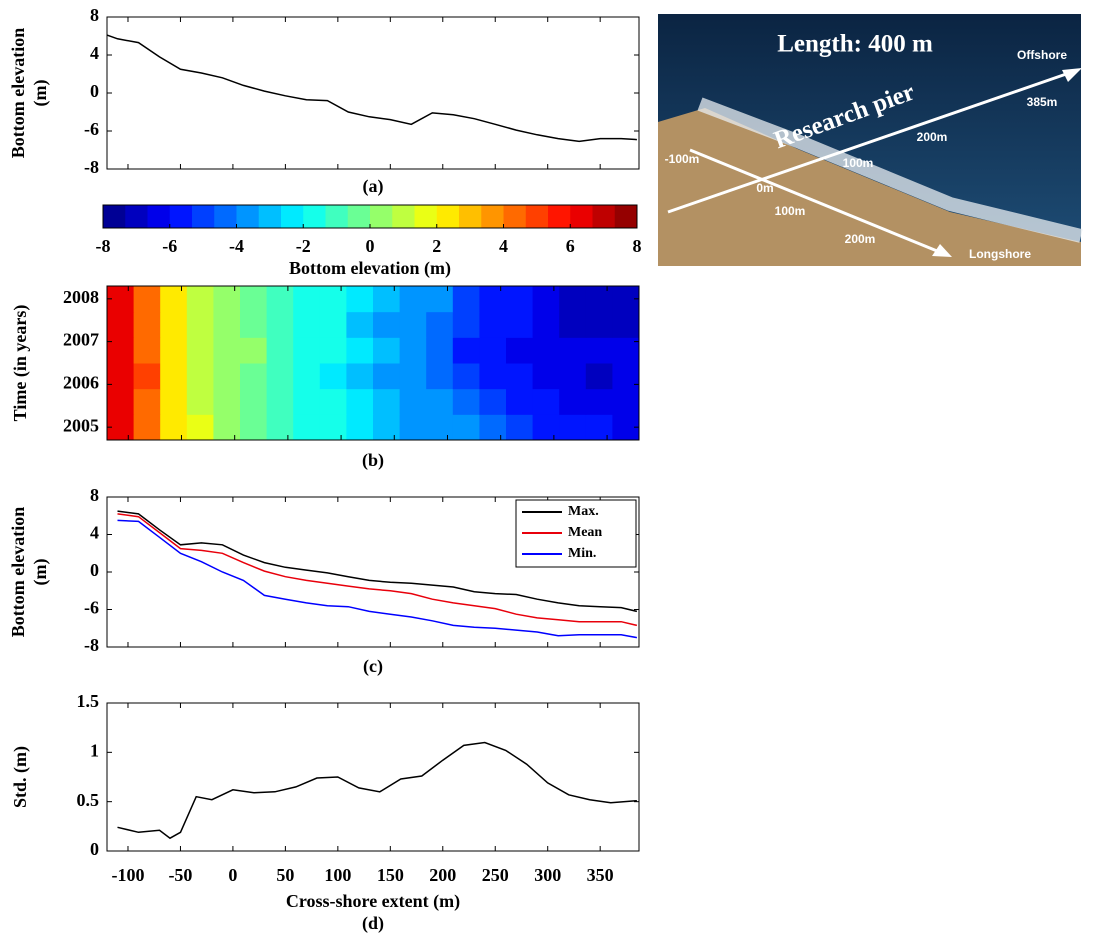 The width and height of the screenshot is (1094, 937). I want to click on x-tick-label: 350, so click(600, 875).